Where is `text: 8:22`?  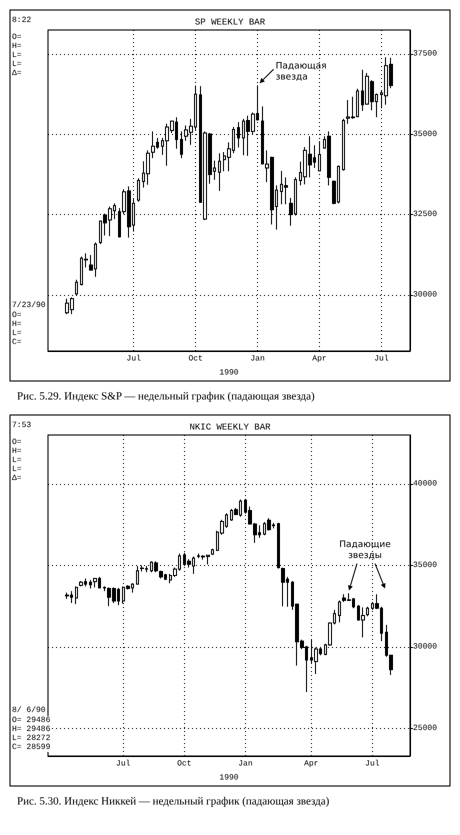 text: 8:22 is located at coordinates (22, 20).